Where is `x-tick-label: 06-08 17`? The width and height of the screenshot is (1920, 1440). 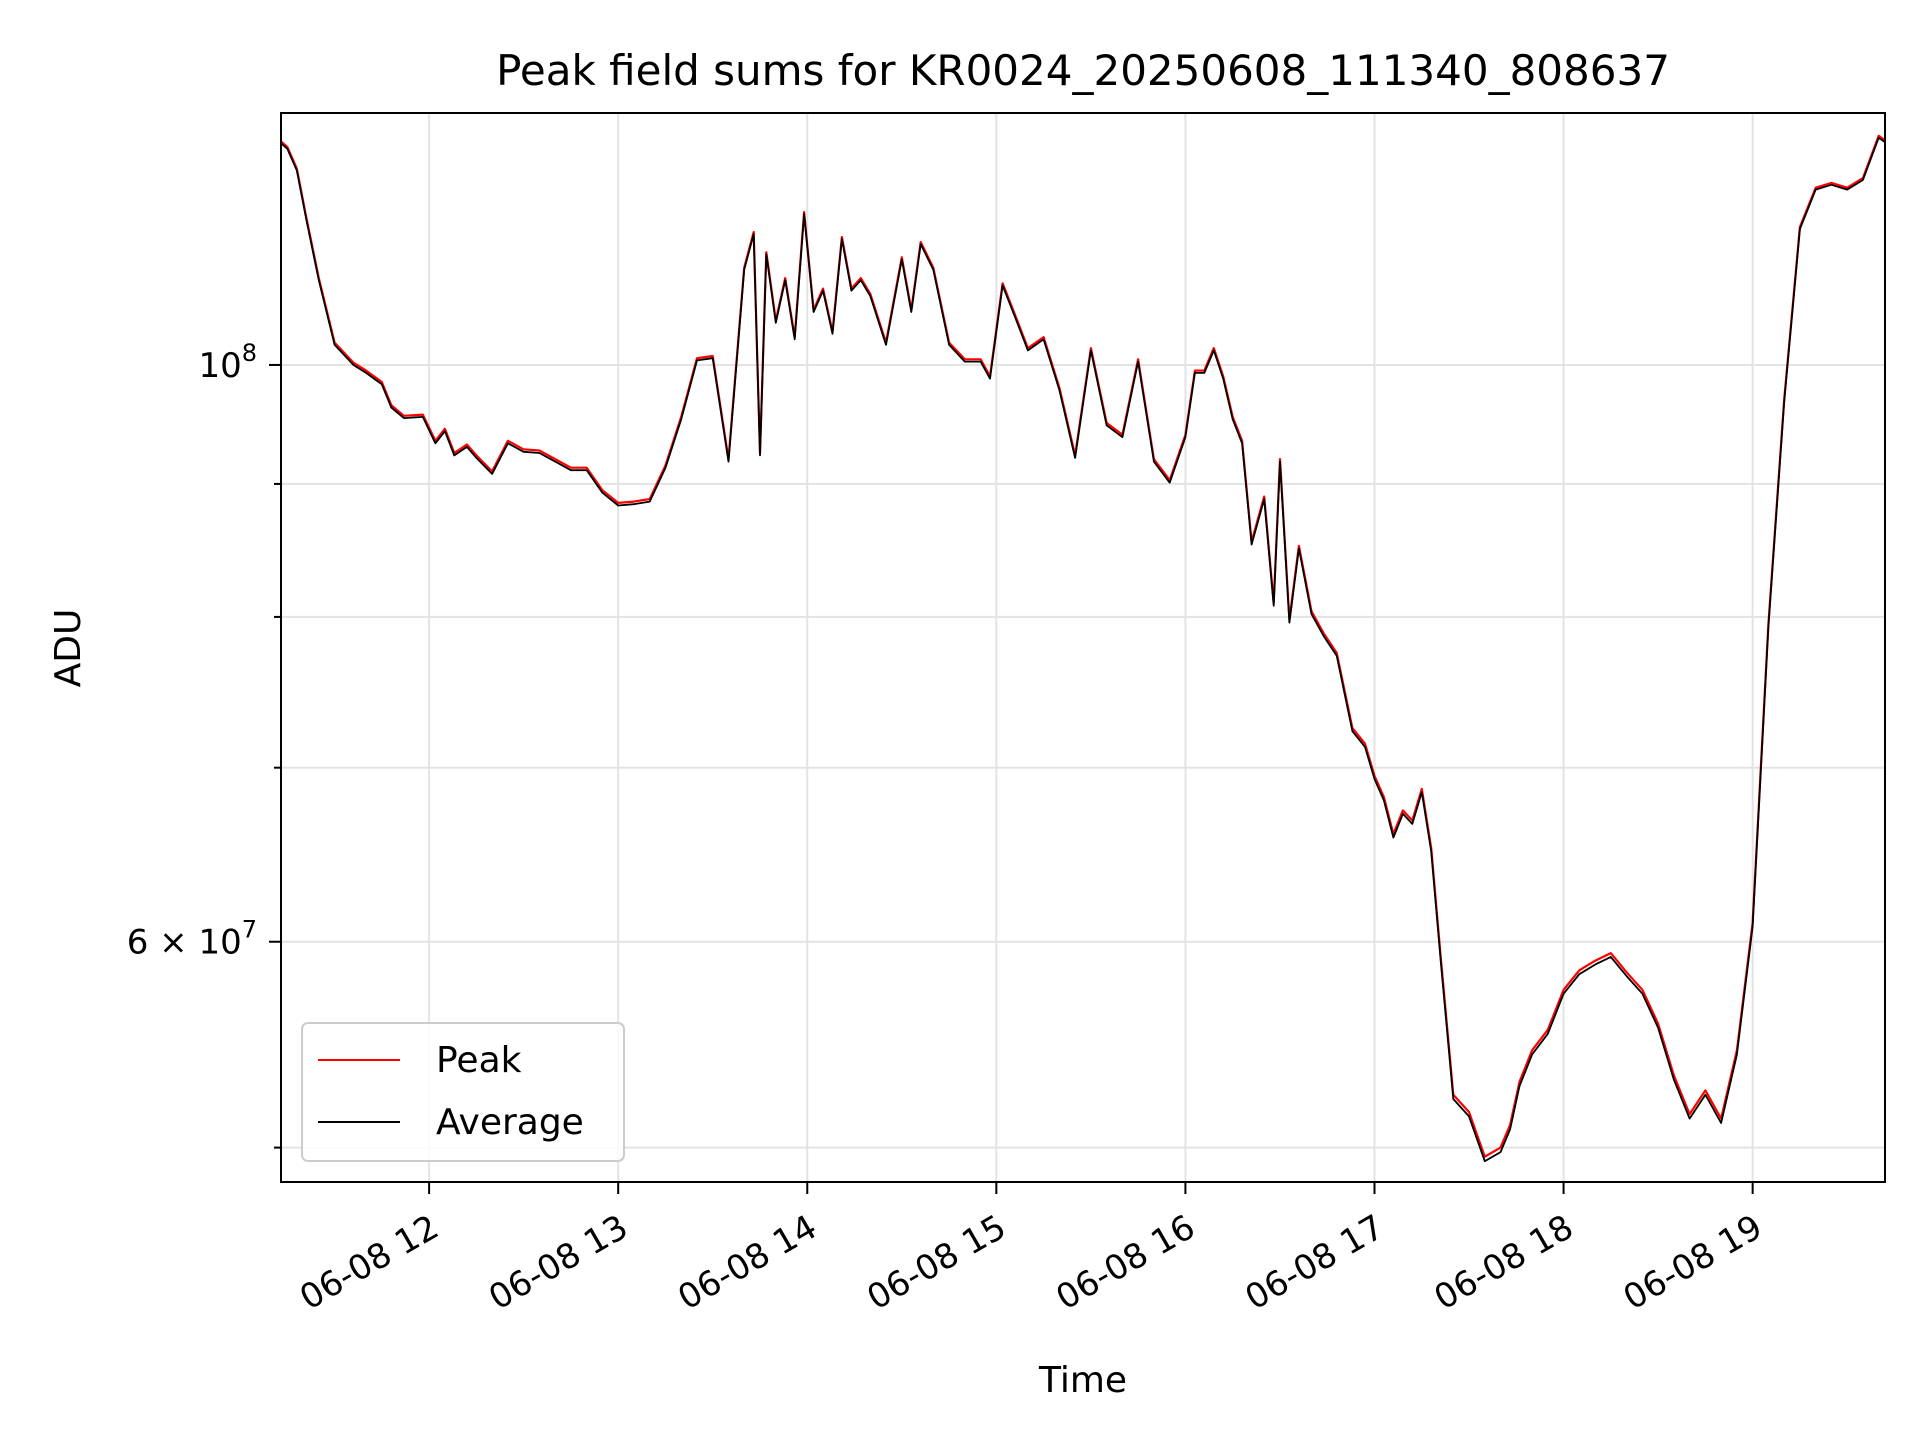
x-tick-label: 06-08 17 is located at coordinates (1315, 1262).